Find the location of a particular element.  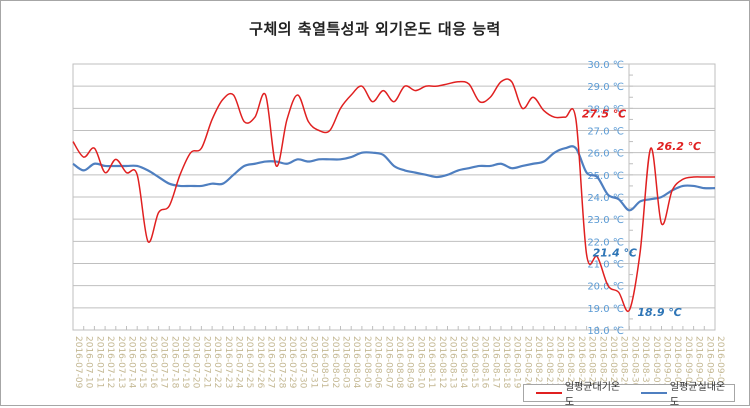

x-tick-label: 2016-08-08 is located at coordinates (399, 362).